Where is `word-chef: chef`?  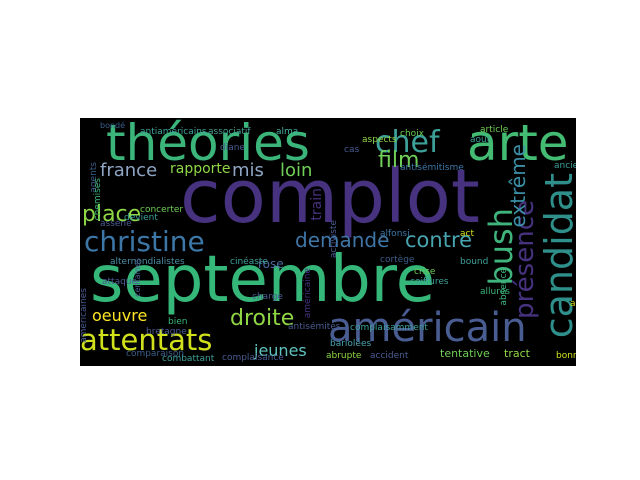
word-chef: chef is located at coordinates (407, 142).